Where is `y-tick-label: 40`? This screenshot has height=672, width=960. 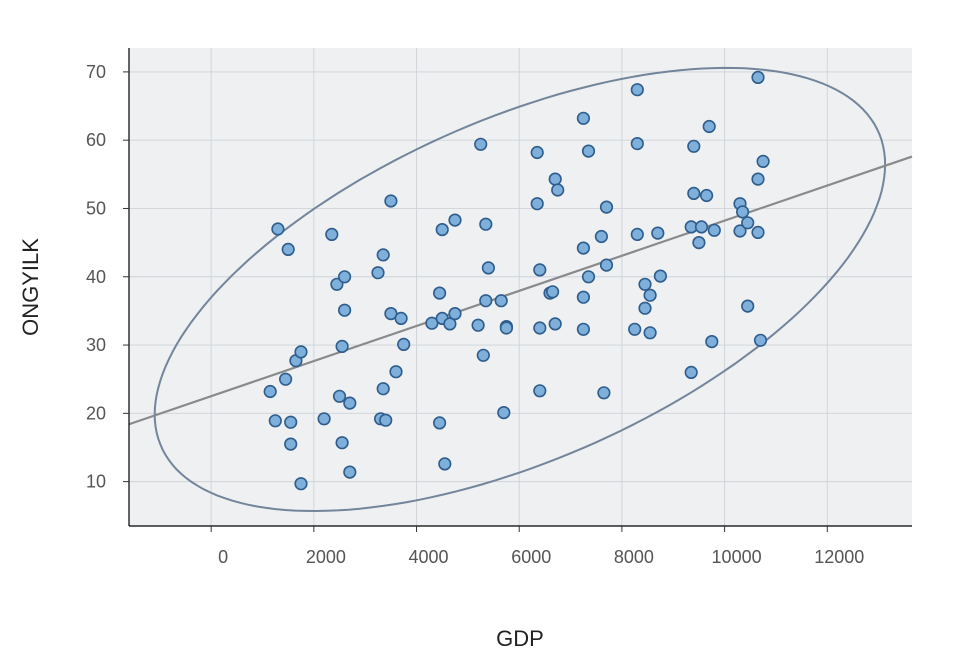 y-tick-label: 40 is located at coordinates (96, 277).